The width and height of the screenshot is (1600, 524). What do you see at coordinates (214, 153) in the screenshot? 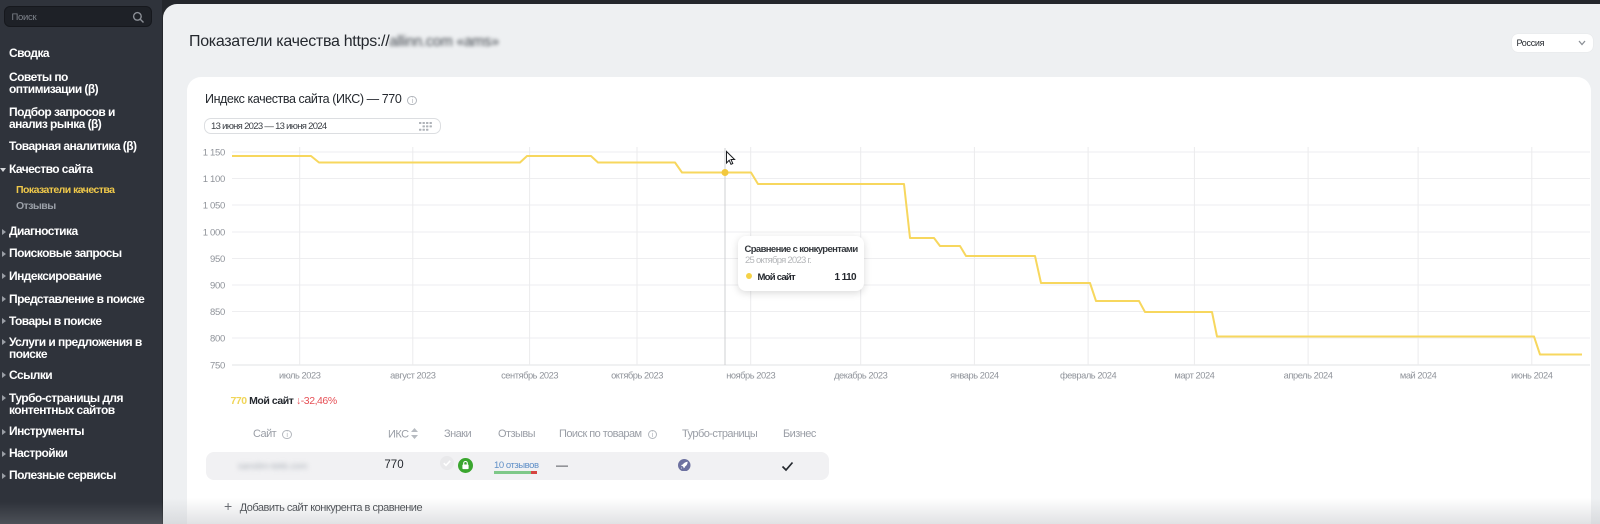
I see `svg-text: 1 150` at bounding box center [214, 153].